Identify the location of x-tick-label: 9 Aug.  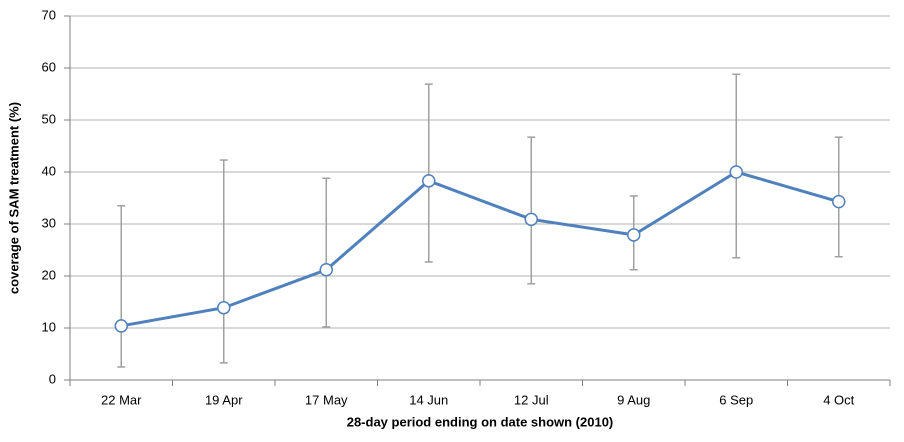
(633, 399).